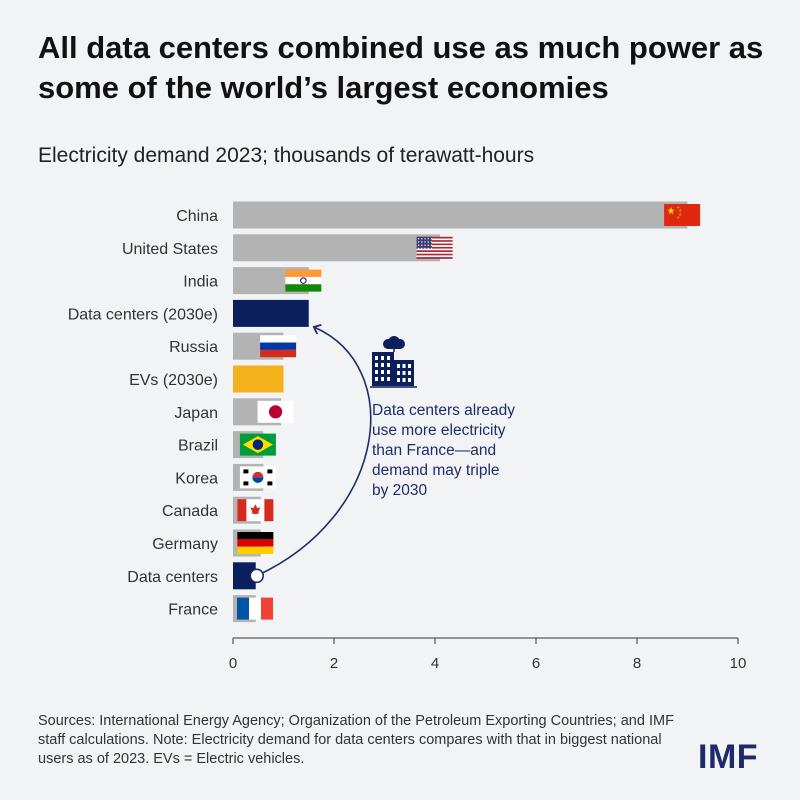  I want to click on category-label-france: France, so click(193, 610).